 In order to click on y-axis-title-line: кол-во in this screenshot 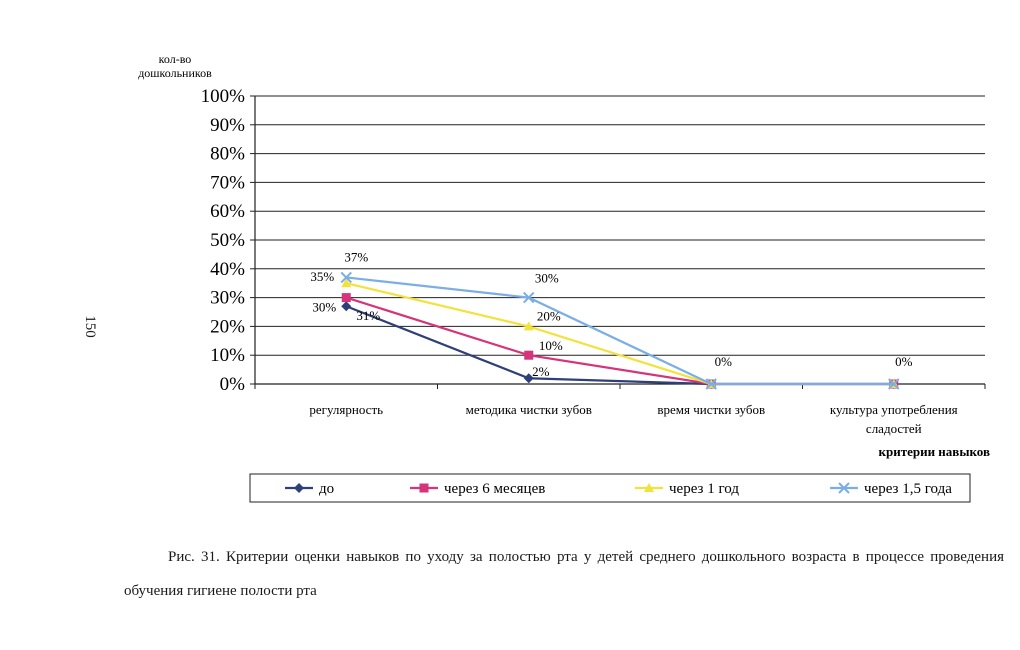, I will do `click(175, 59)`.